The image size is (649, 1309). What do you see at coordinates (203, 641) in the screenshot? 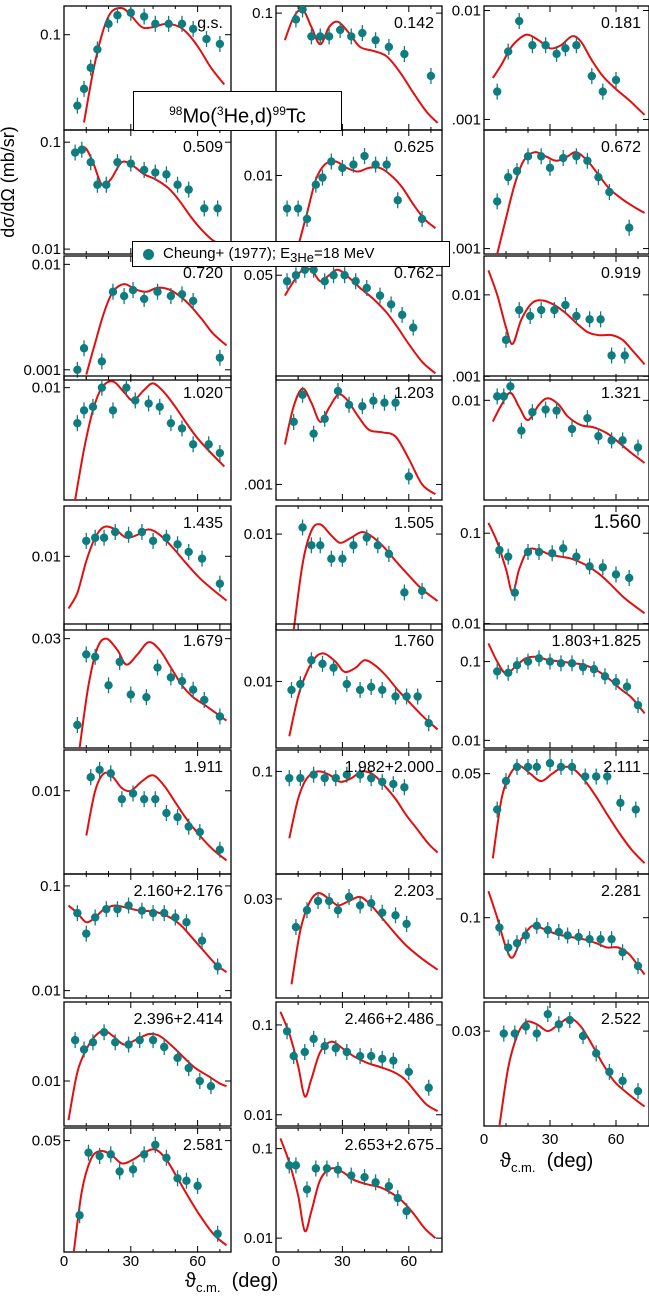
I see `panel-label: 1.679` at bounding box center [203, 641].